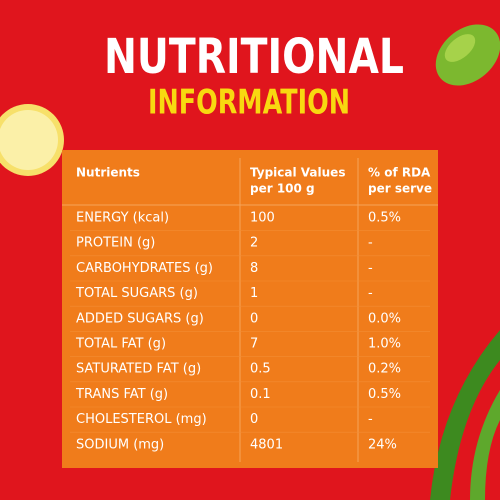  Describe the element at coordinates (120, 444) in the screenshot. I see `table-cell: SODIUM (mg)` at that location.